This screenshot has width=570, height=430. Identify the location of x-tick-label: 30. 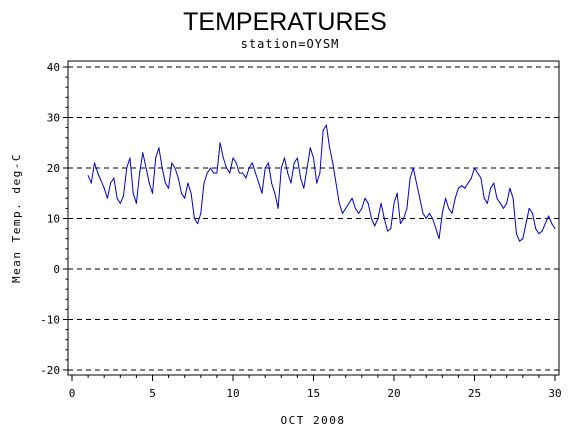
(554, 393).